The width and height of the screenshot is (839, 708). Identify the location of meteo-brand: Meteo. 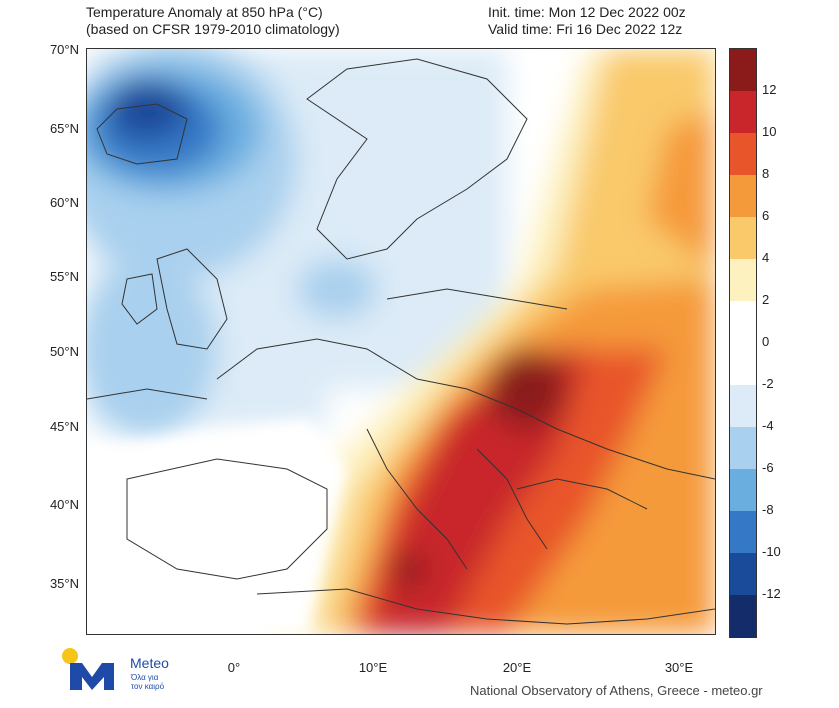
(149, 663).